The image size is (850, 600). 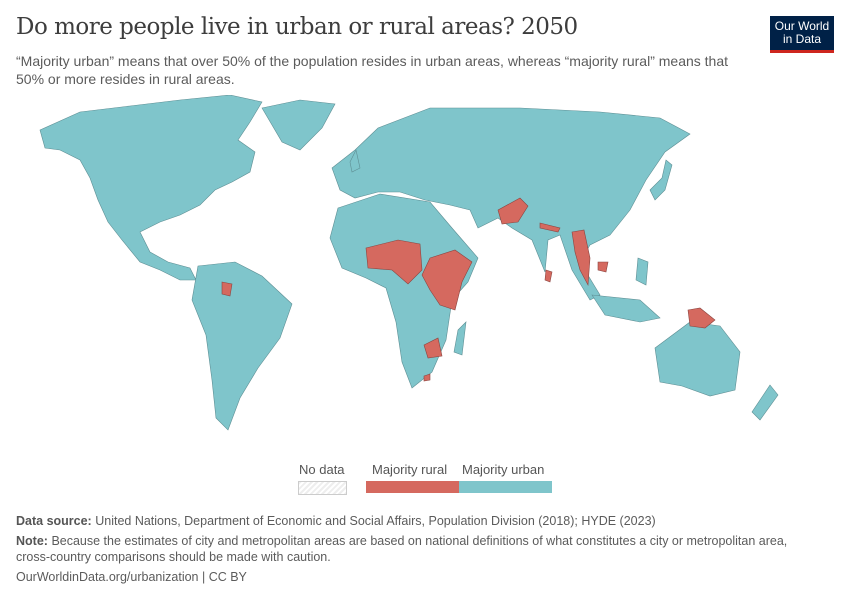 What do you see at coordinates (54, 521) in the screenshot?
I see `source-label: Data source:` at bounding box center [54, 521].